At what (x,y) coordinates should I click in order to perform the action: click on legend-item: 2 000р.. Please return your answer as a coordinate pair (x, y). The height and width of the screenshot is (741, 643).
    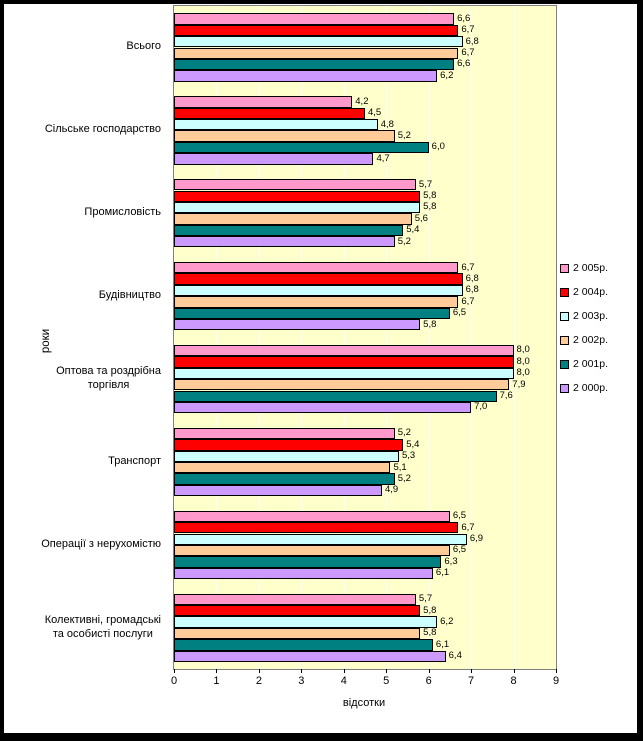
    Looking at the image, I should click on (584, 388).